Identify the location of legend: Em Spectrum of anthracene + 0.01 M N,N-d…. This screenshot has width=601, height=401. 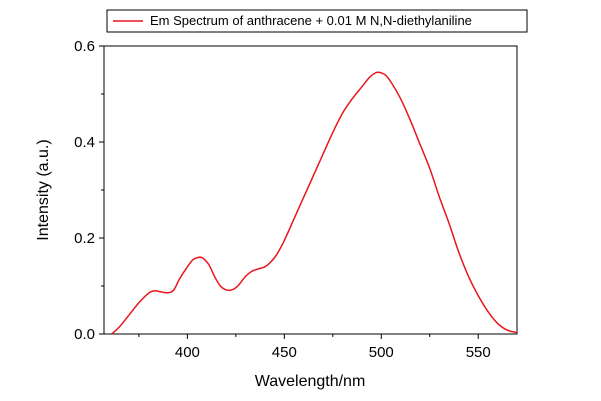
(317, 21).